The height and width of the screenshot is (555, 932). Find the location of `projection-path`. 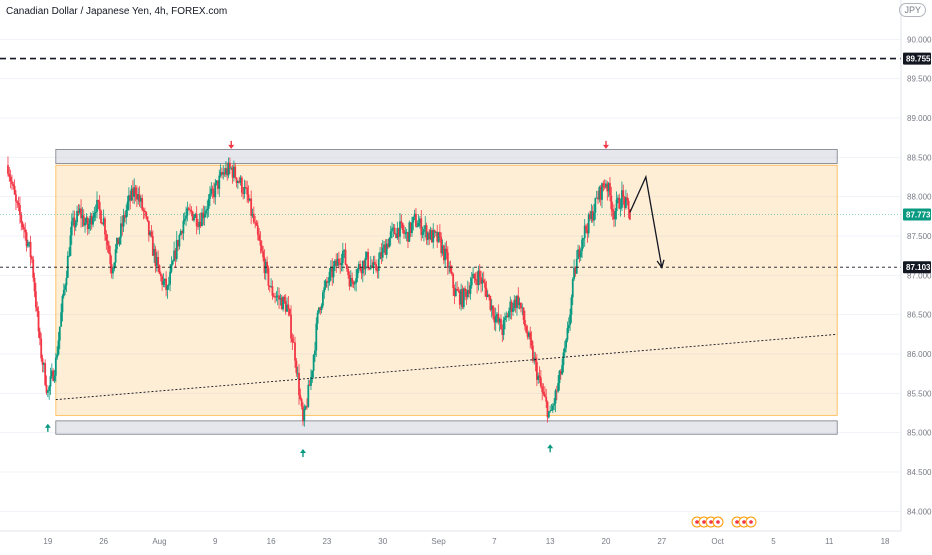

projection-path is located at coordinates (646, 221).